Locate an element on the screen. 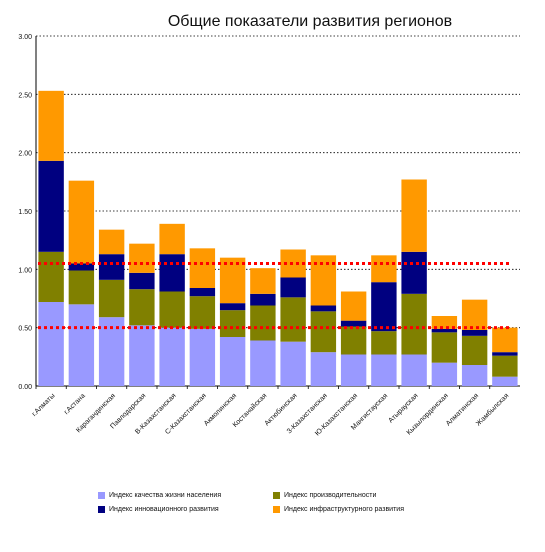  legend-item-infrastructure: Индекс инфраструктурного развития is located at coordinates (338, 509).